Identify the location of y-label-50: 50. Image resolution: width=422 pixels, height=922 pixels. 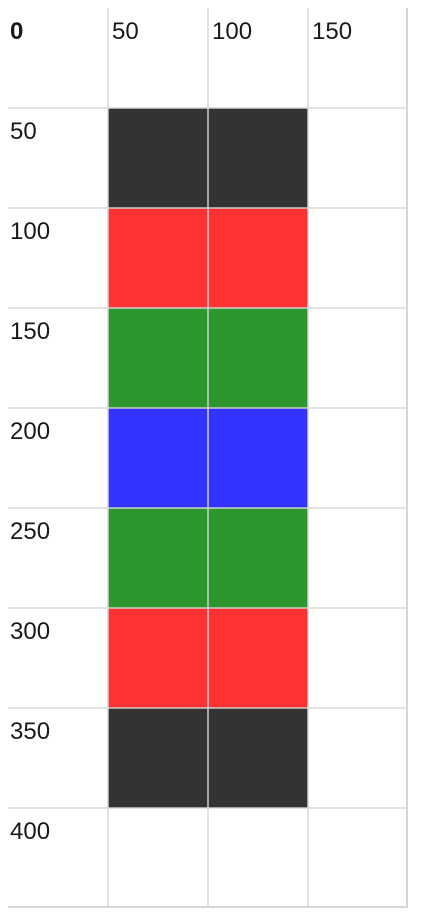
(23, 131).